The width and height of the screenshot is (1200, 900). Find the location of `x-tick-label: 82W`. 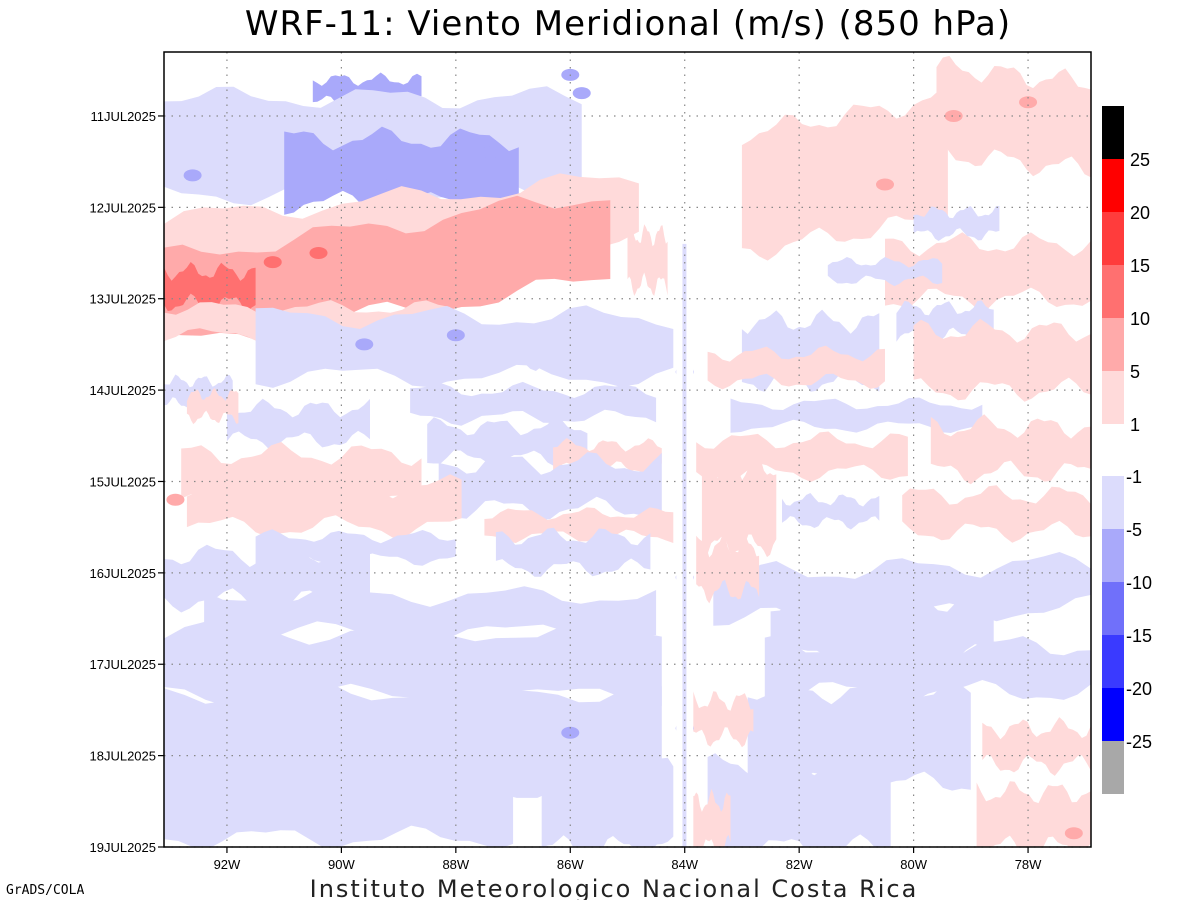

x-tick-label: 82W is located at coordinates (799, 864).